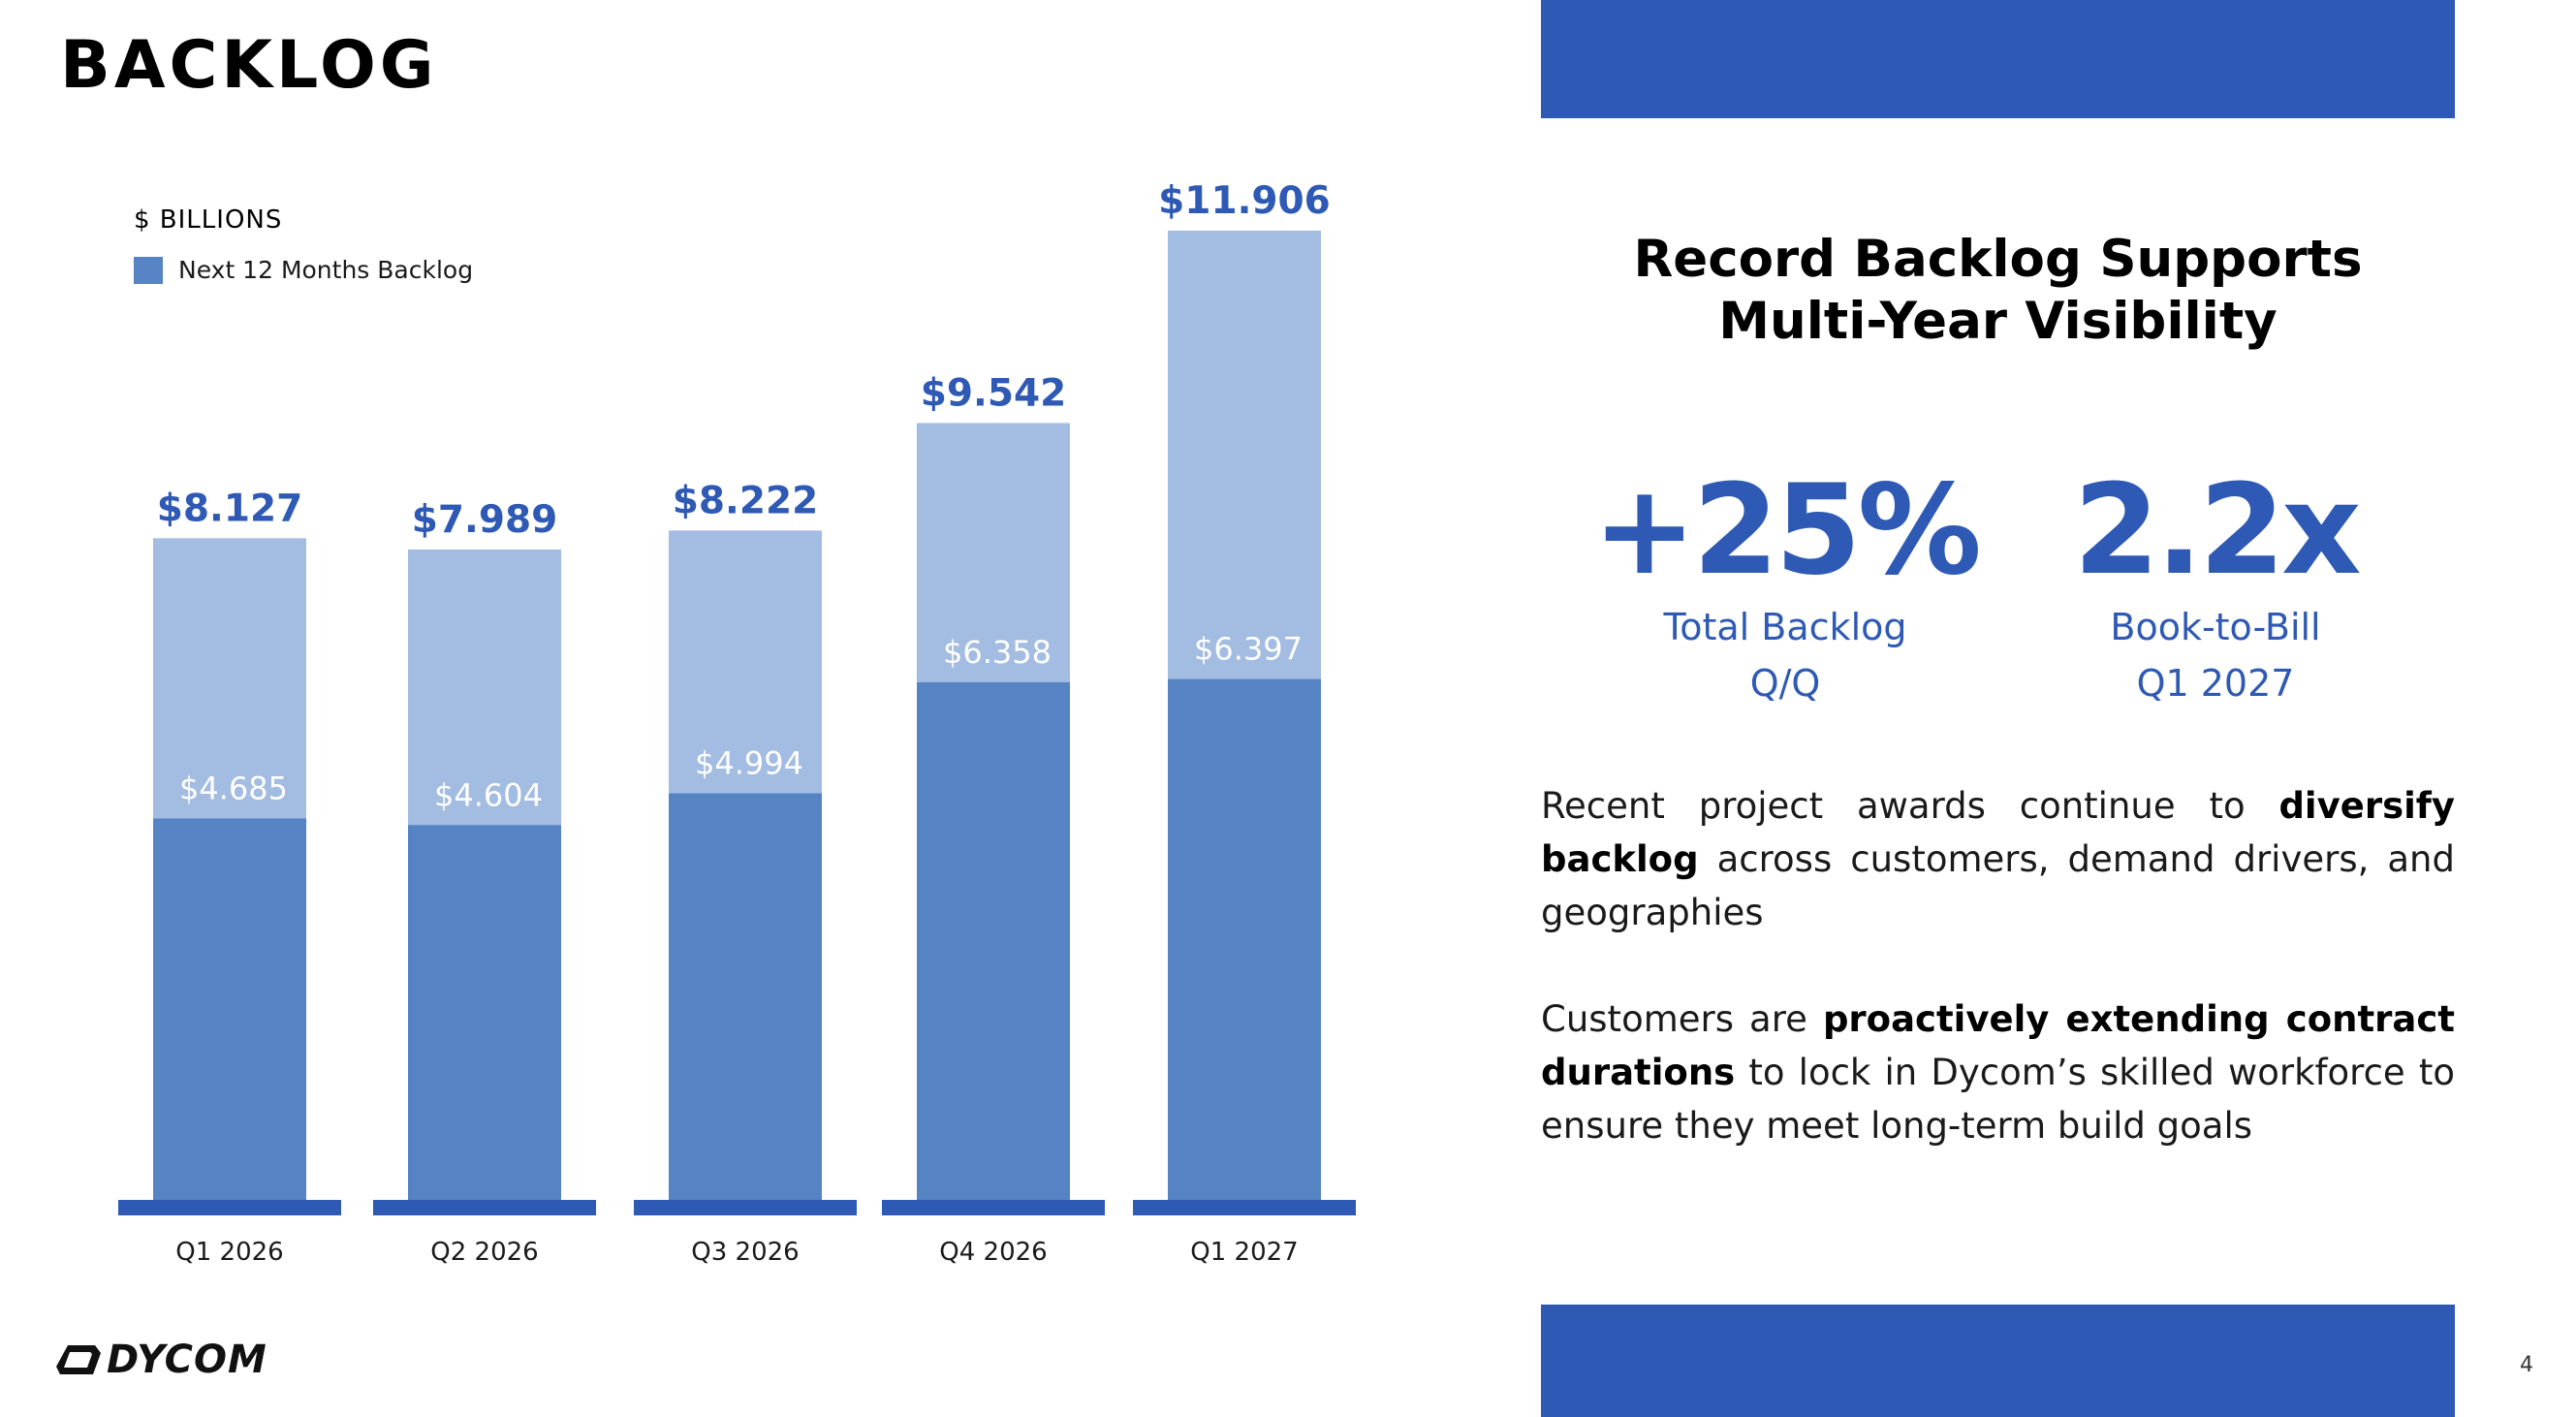 This screenshot has width=2576, height=1417. I want to click on x-tick-label: Q2 2026, so click(484, 1252).